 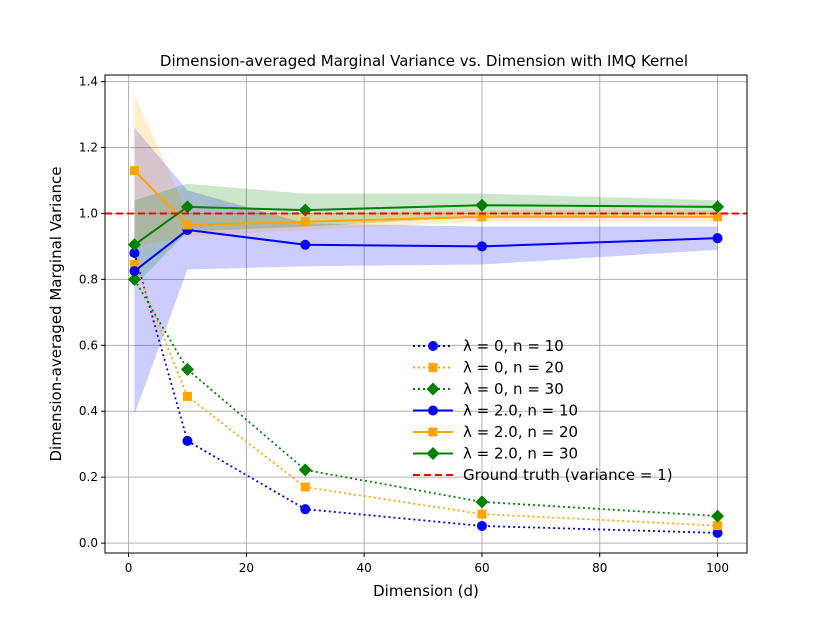 What do you see at coordinates (88, 82) in the screenshot?
I see `y-tick-label: 1.4` at bounding box center [88, 82].